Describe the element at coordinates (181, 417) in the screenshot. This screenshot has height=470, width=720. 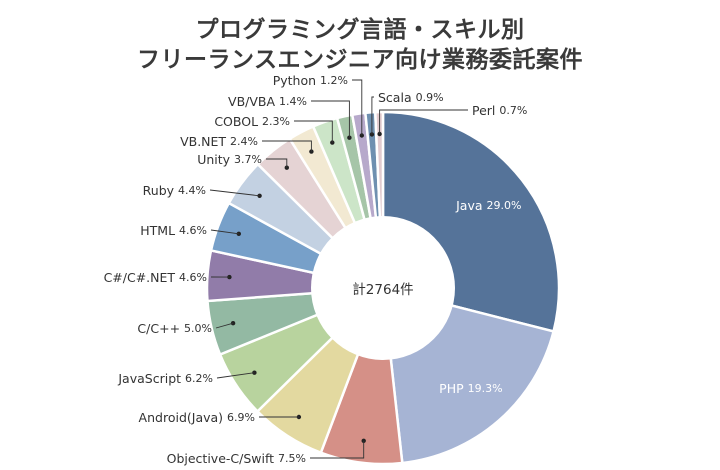
I see `slice-label-name: Android(Java)` at that location.